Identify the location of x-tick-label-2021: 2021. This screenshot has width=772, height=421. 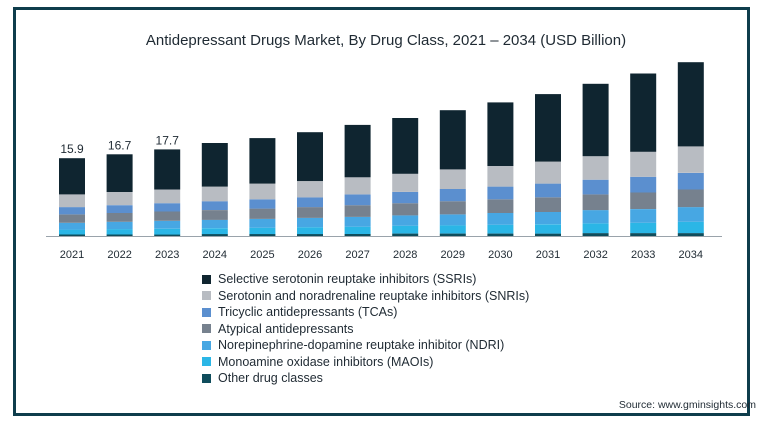
(72, 255).